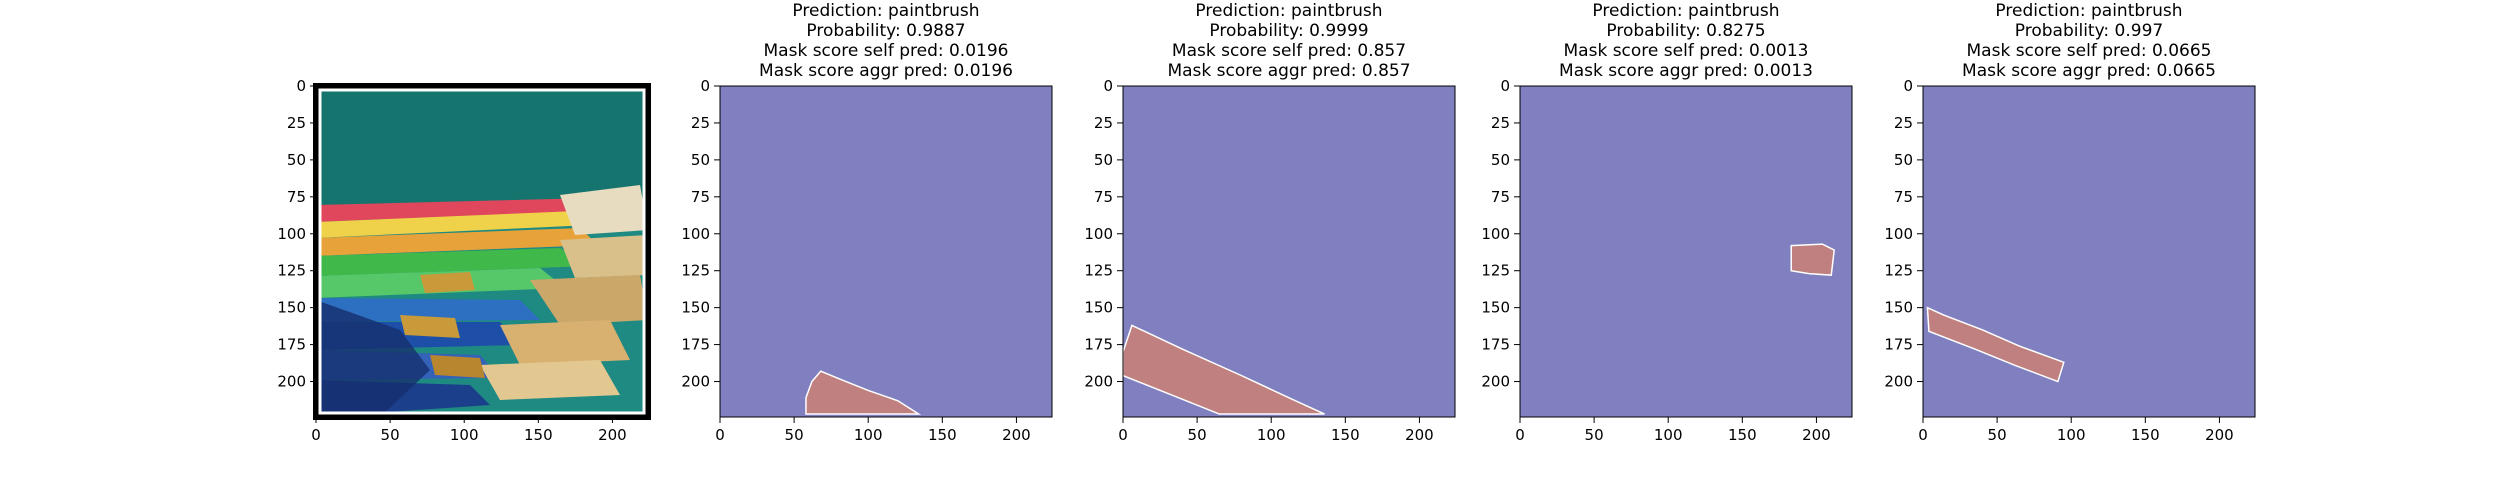  What do you see at coordinates (886, 71) in the screenshot?
I see `panel-1-title-line-4: Mask score aggr pred: 0.0196` at bounding box center [886, 71].